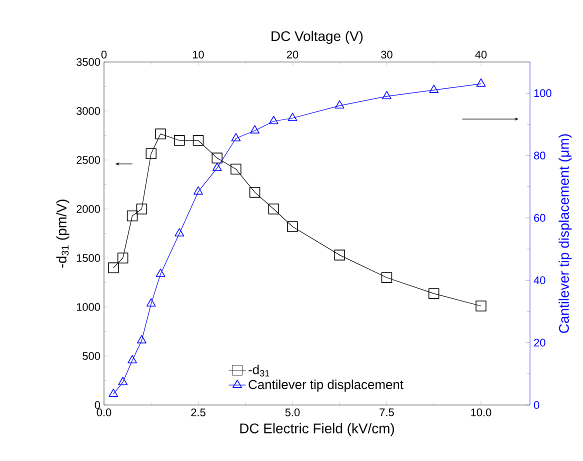 The height and width of the screenshot is (461, 583). I want to click on y2-tick-label: 100, so click(543, 93).